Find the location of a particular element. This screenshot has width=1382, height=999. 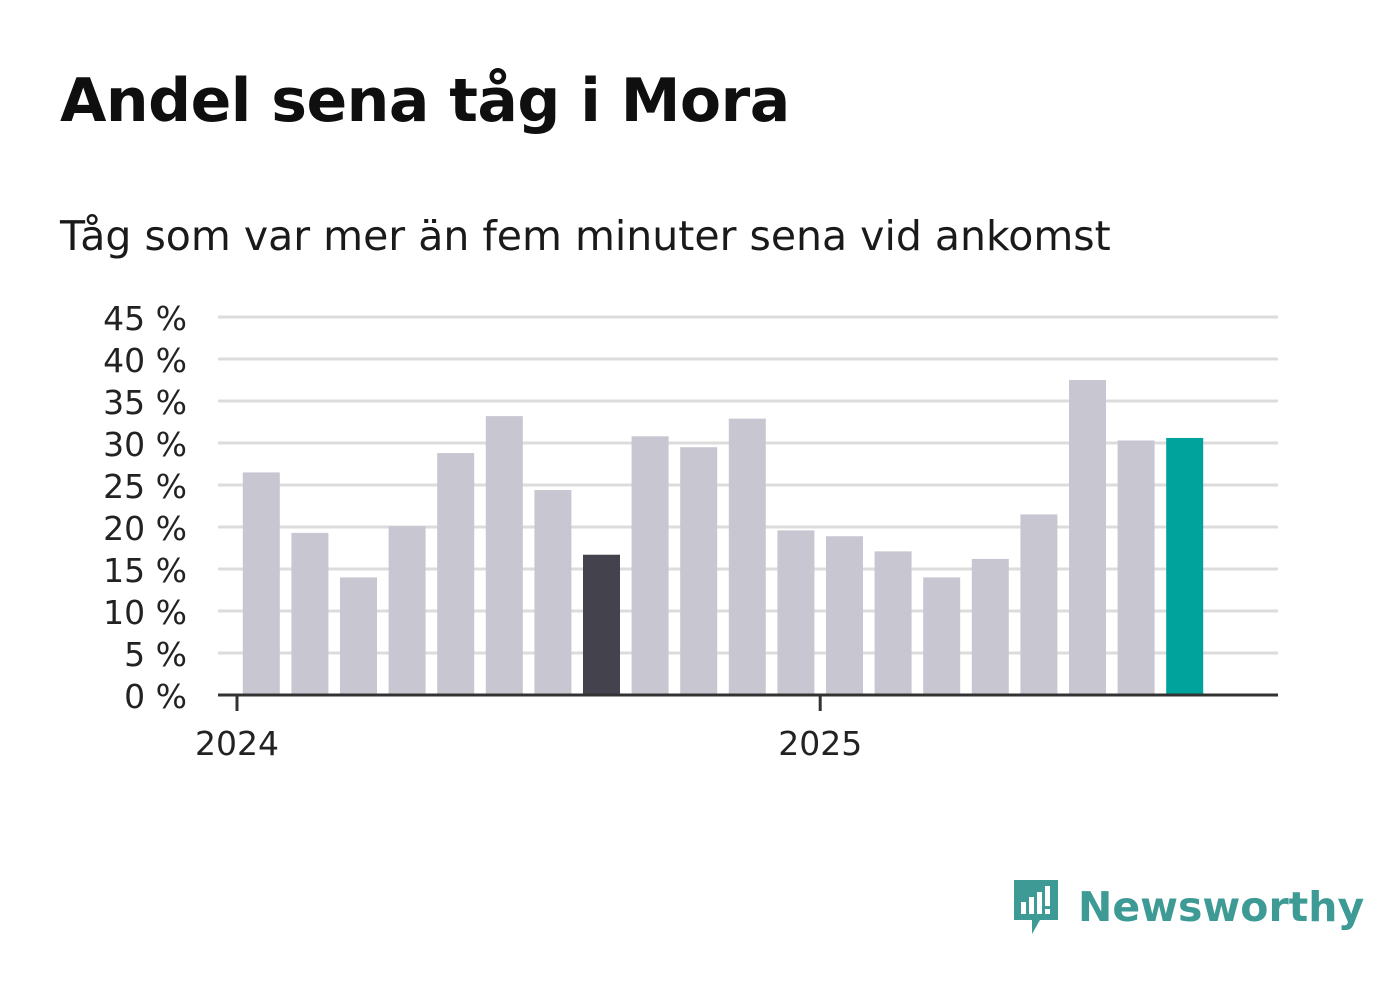

y-tick-label: 20 % is located at coordinates (145, 528).